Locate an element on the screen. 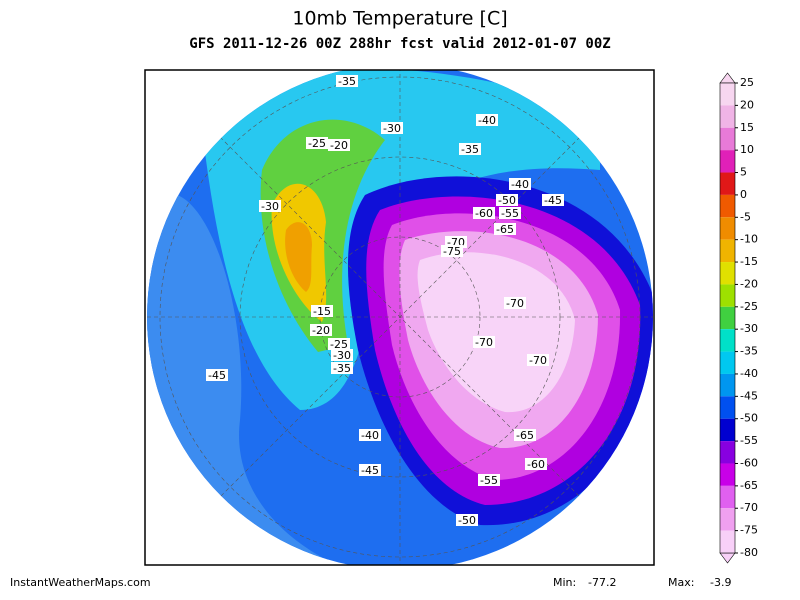 Image resolution: width=800 pixels, height=600 pixels. contour-label: -60 is located at coordinates (484, 213).